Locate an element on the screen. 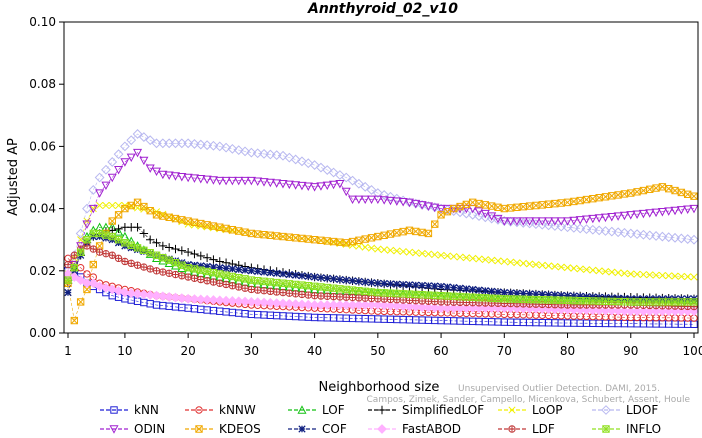  y-tick-label: 0.08 is located at coordinates (42, 84).